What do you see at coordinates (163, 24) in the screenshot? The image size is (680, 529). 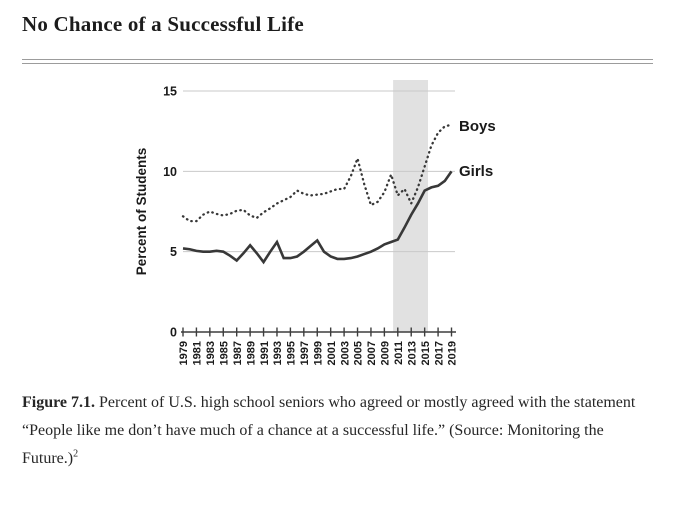 I see `page-title: No Chance of a Successful Life` at bounding box center [163, 24].